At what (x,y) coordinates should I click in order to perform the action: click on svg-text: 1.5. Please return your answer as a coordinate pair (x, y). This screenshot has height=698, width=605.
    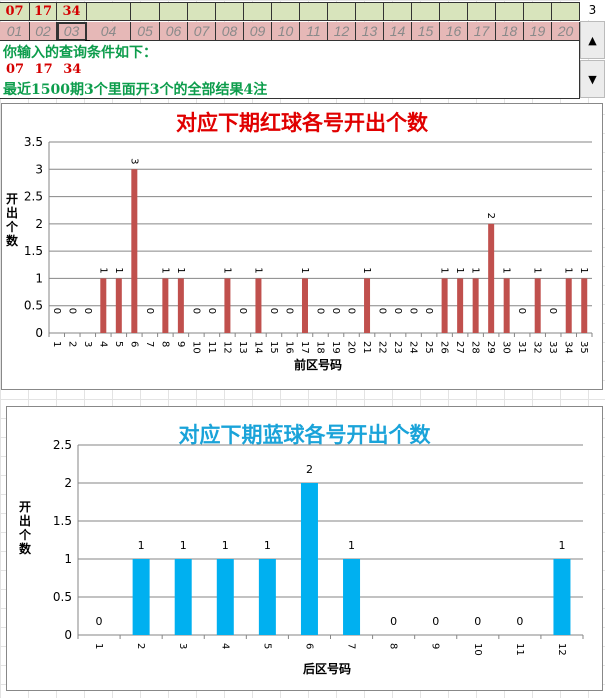
    Looking at the image, I should click on (62, 521).